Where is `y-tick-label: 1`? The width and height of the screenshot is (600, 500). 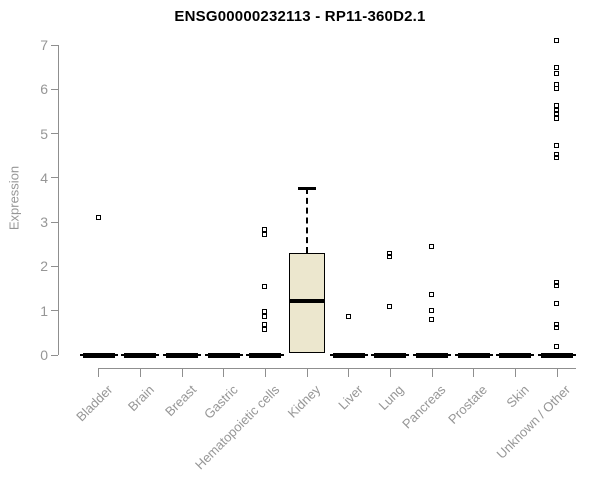
y-tick-label: 1 is located at coordinates (44, 310).